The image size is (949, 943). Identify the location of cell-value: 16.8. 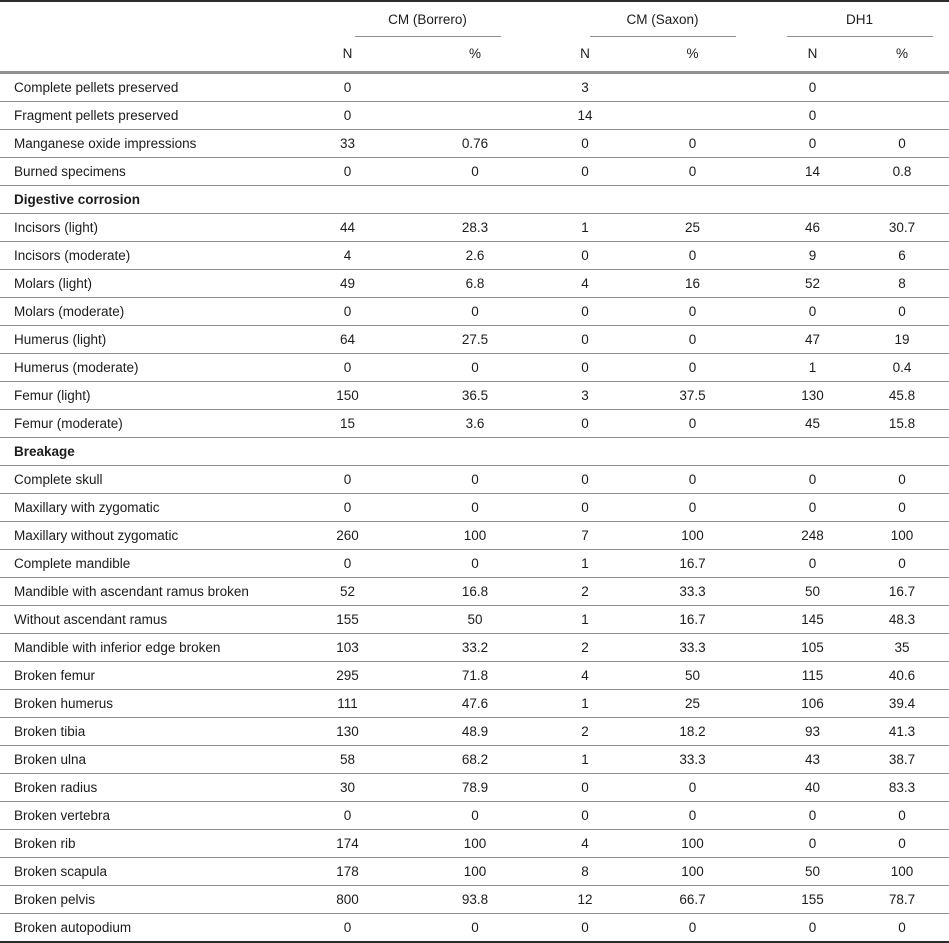
(475, 591).